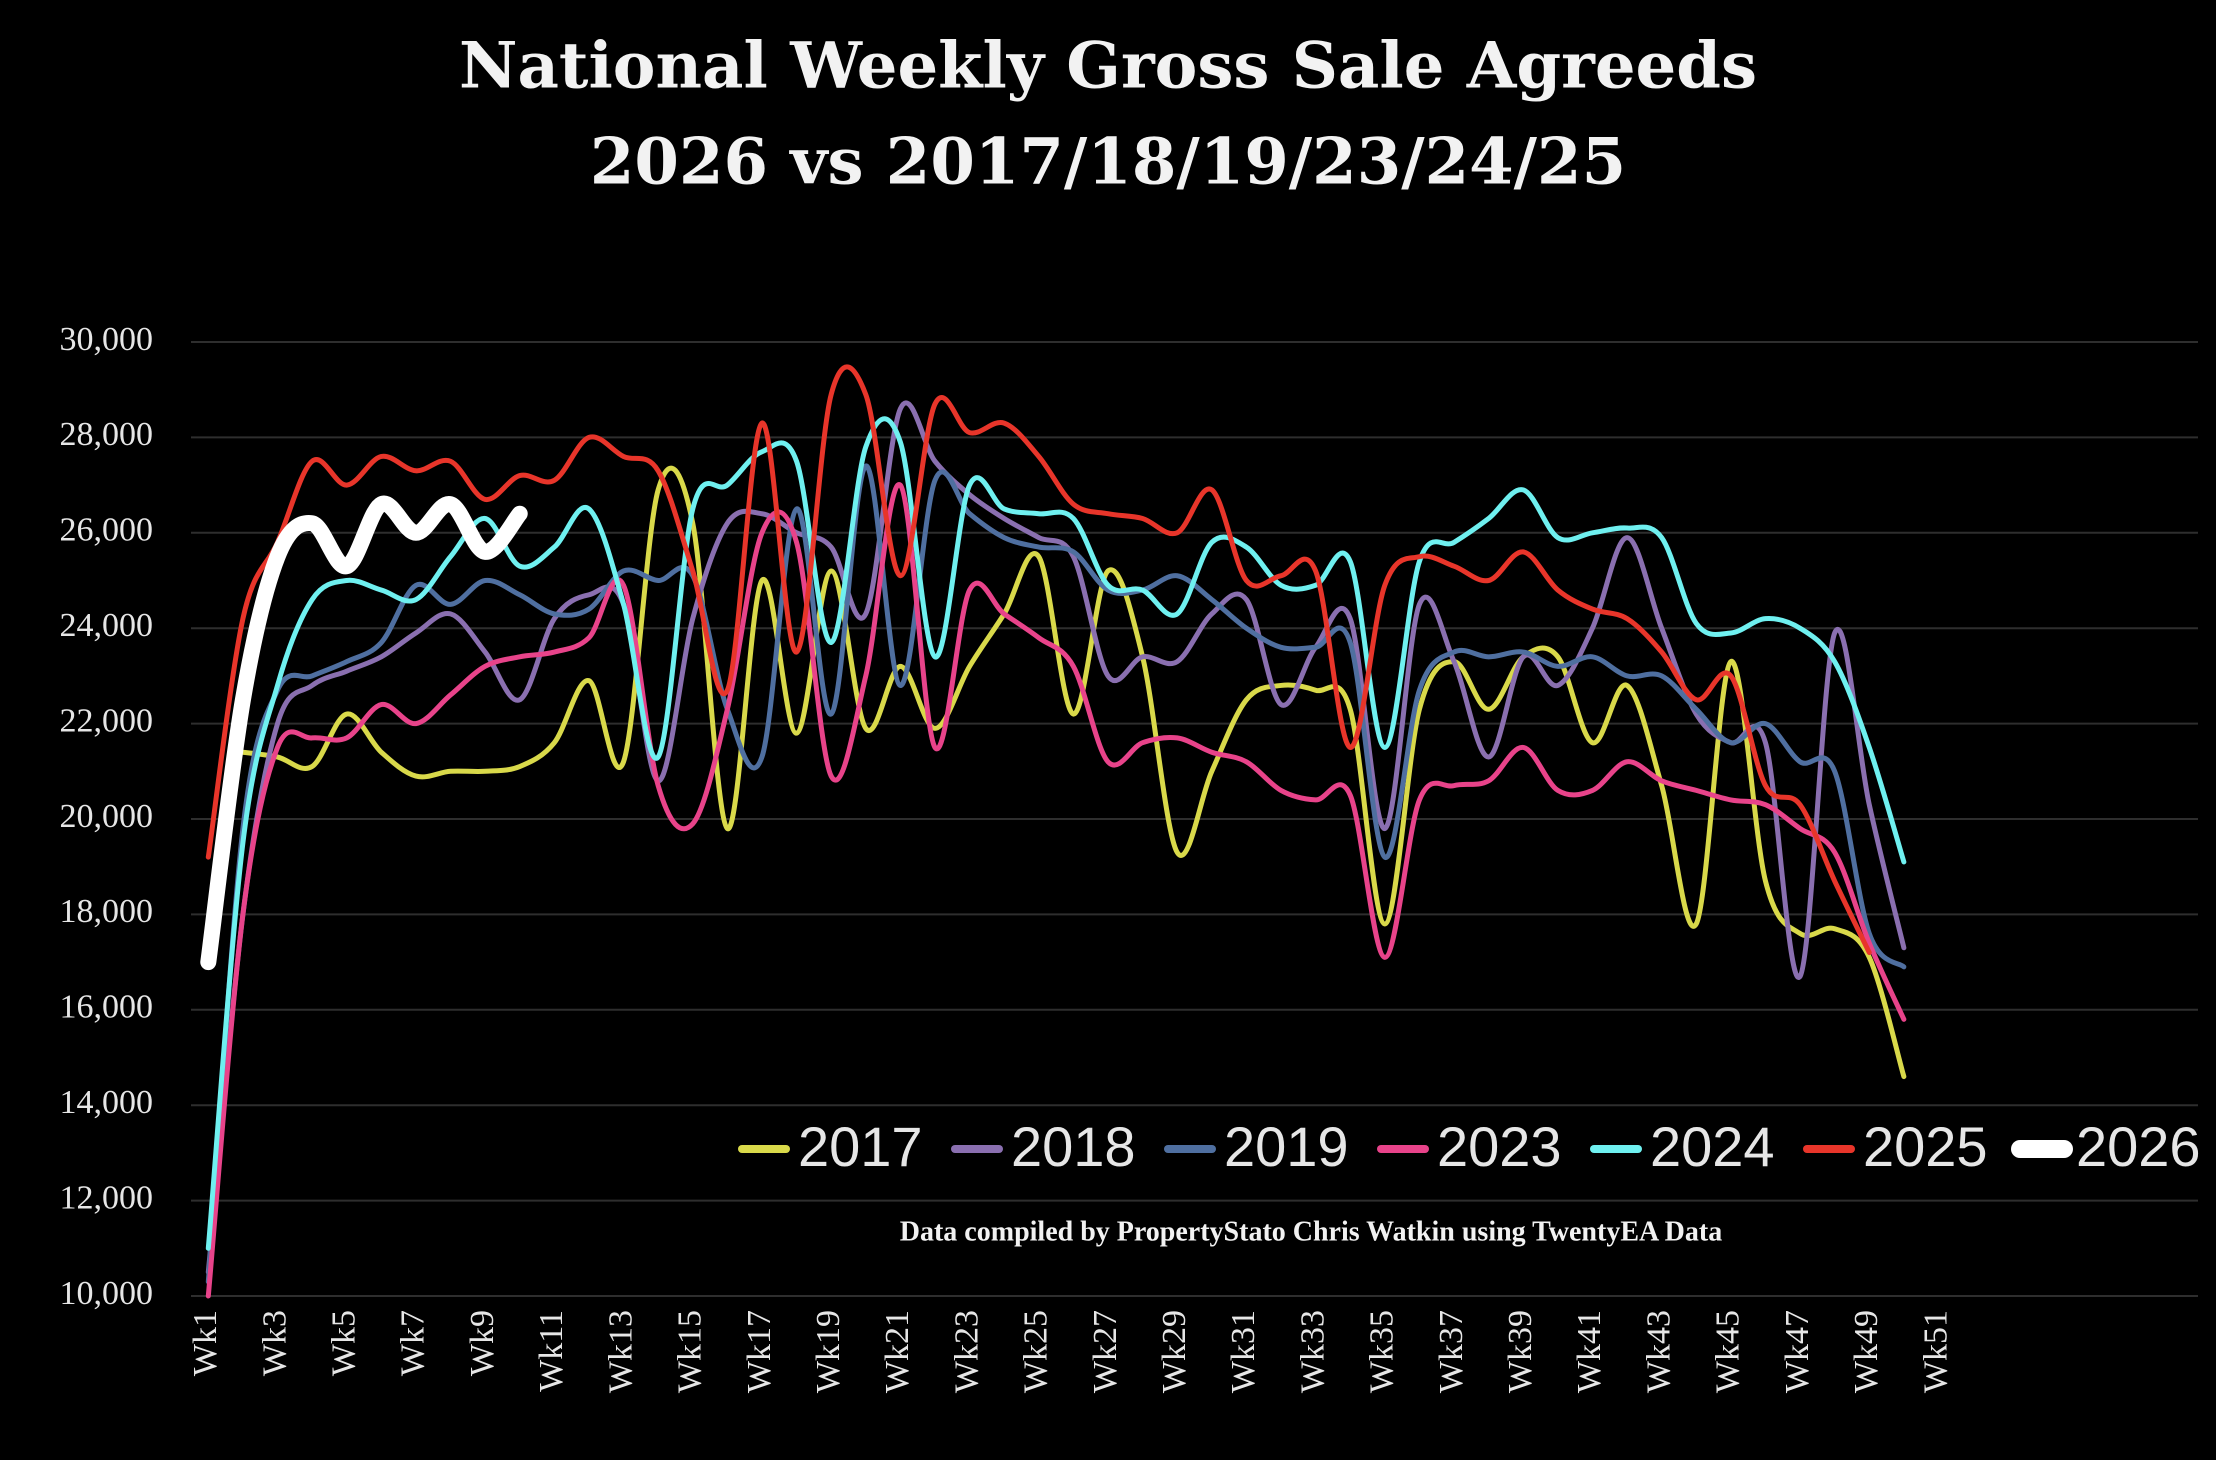 The width and height of the screenshot is (2216, 1460). Describe the element at coordinates (1174, 1351) in the screenshot. I see `x-tick-label: Wk29` at that location.